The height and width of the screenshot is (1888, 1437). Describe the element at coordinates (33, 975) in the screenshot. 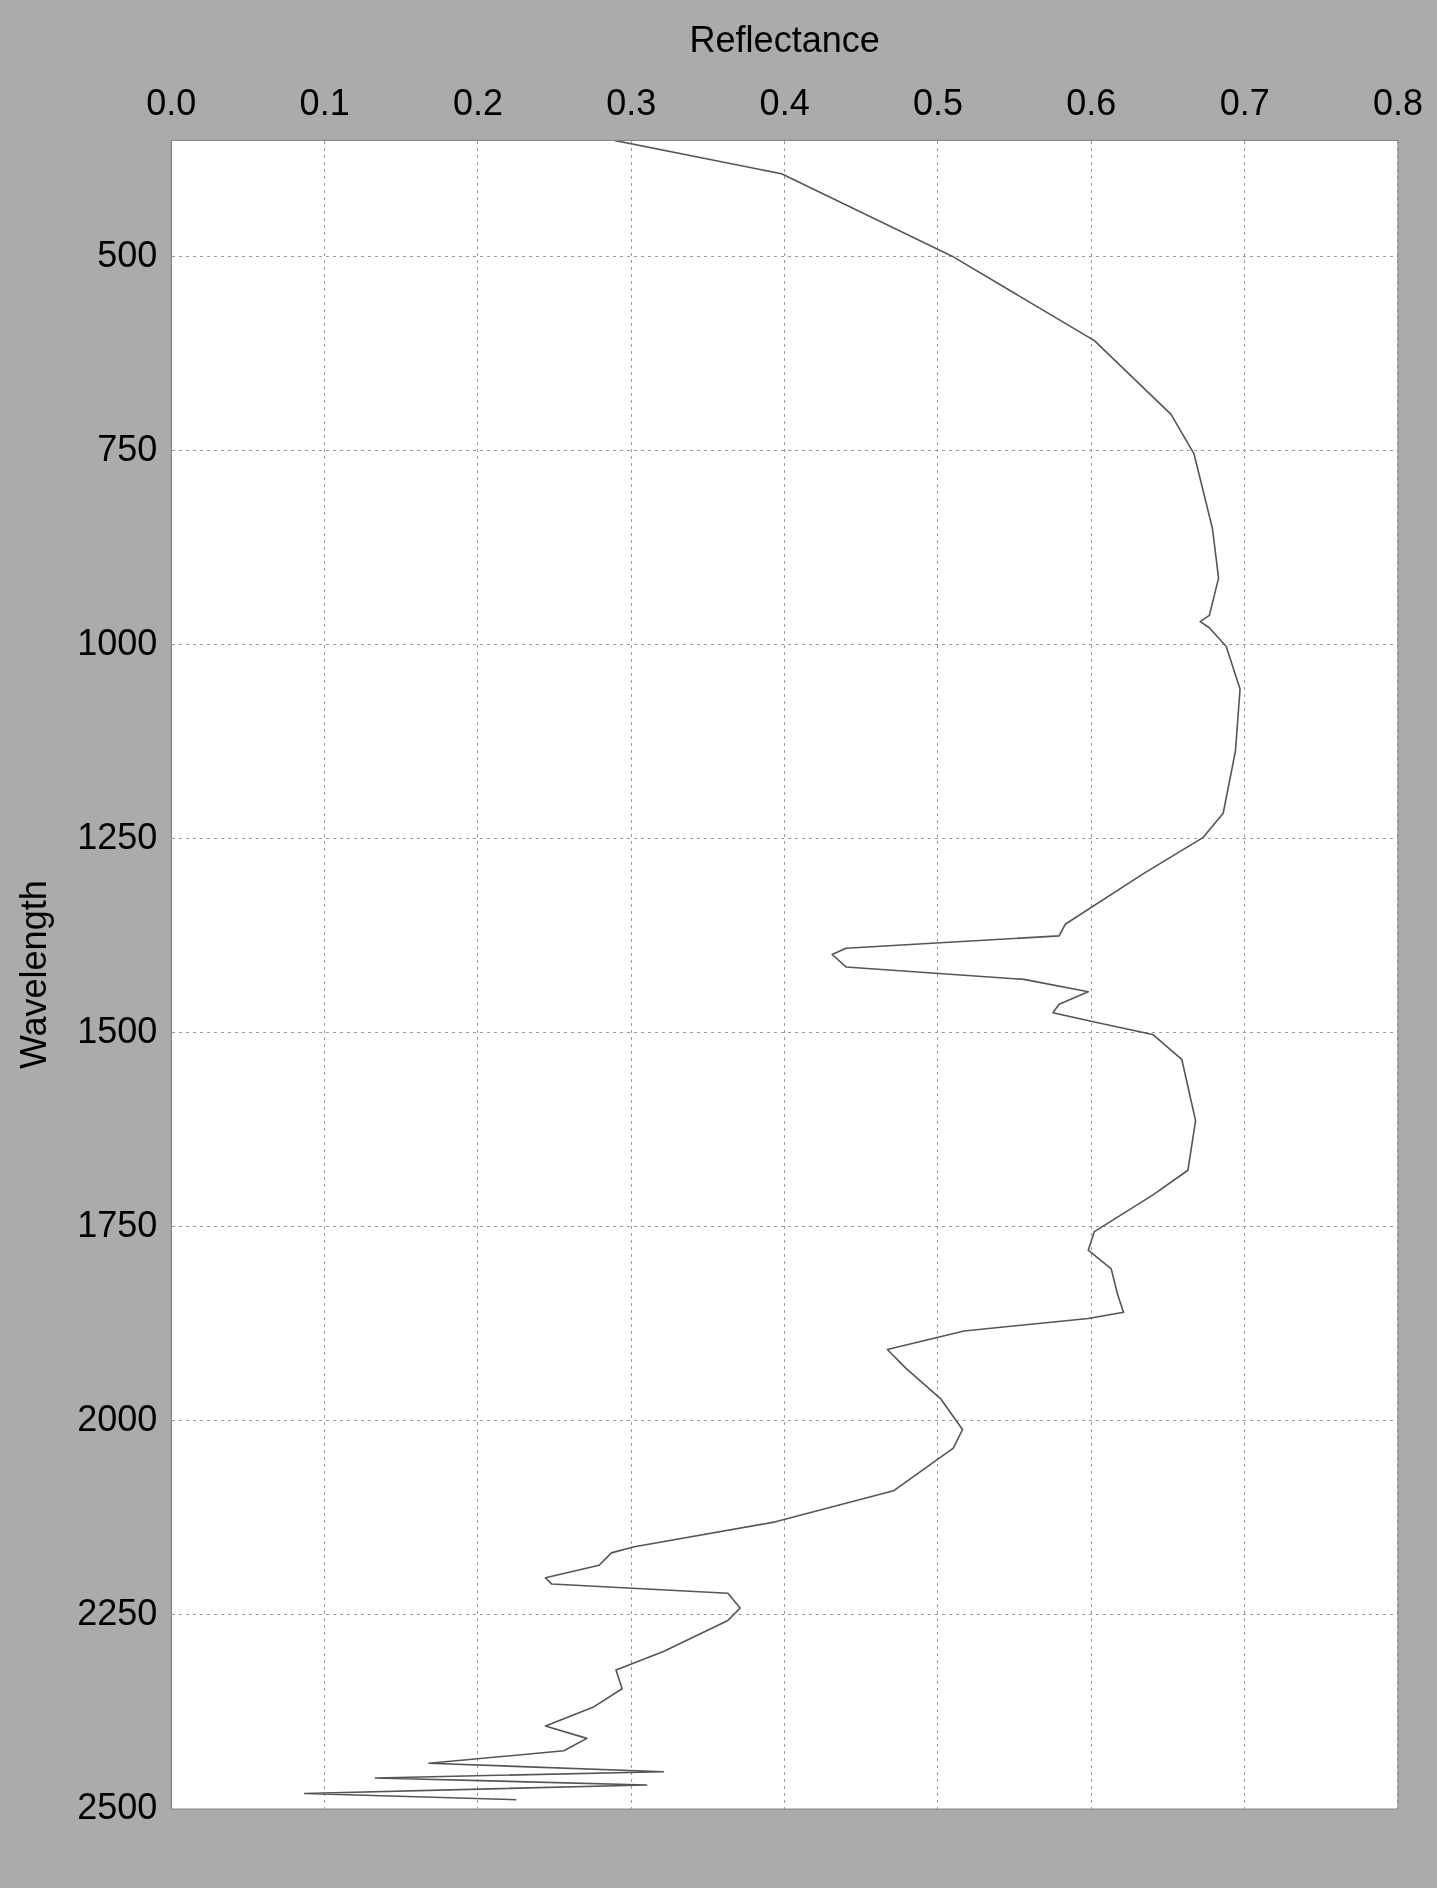

I see `y-axis-title: Wavelength` at that location.